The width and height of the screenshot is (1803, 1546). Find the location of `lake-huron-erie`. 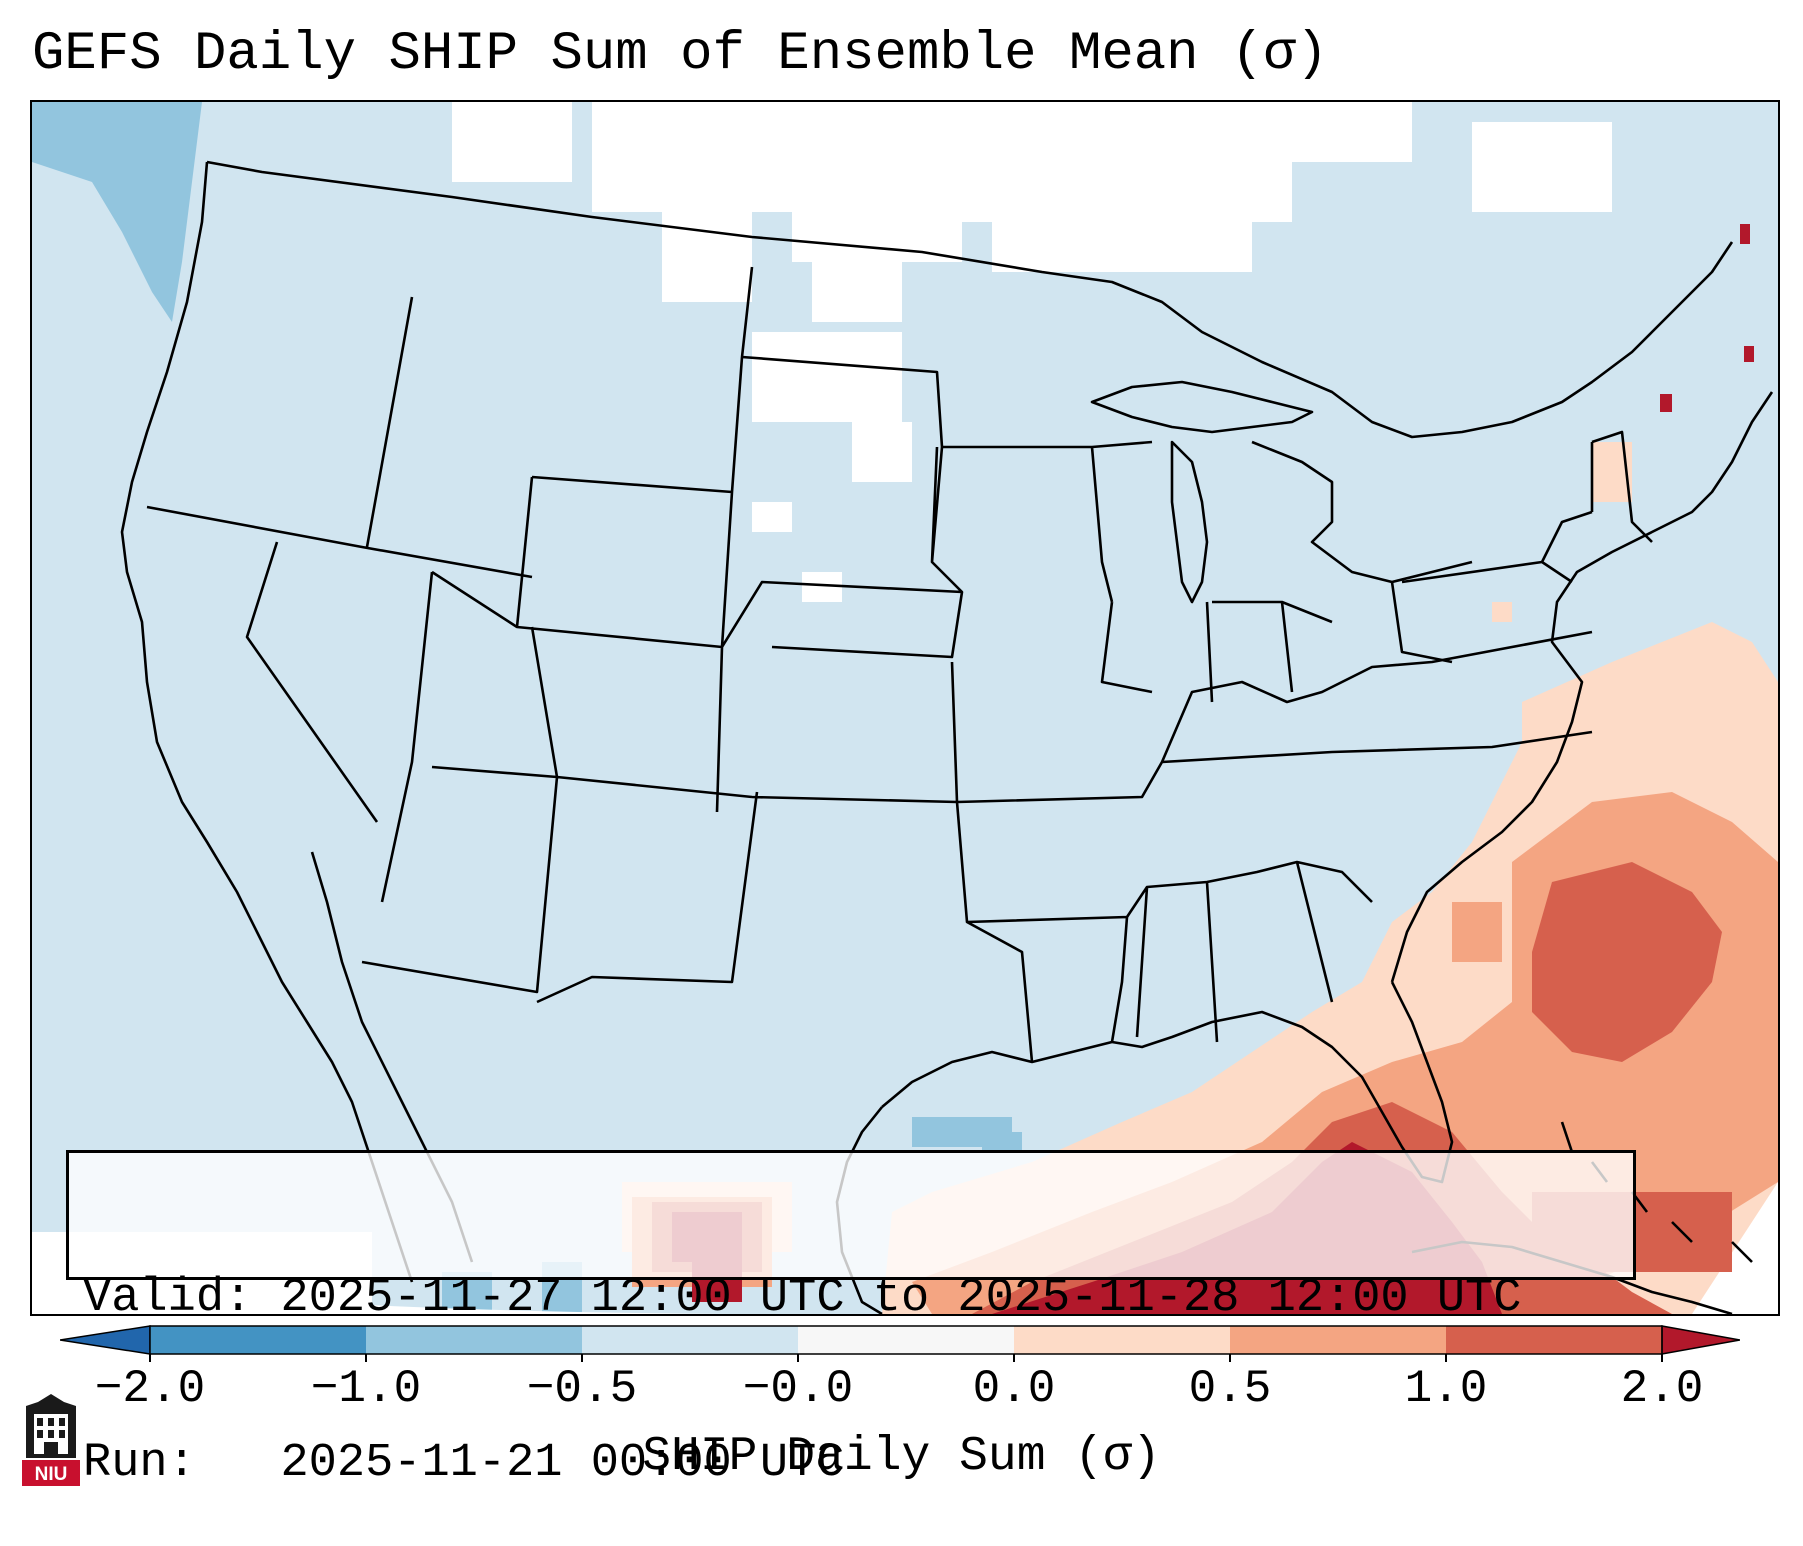

lake-huron-erie is located at coordinates (1362, 512).